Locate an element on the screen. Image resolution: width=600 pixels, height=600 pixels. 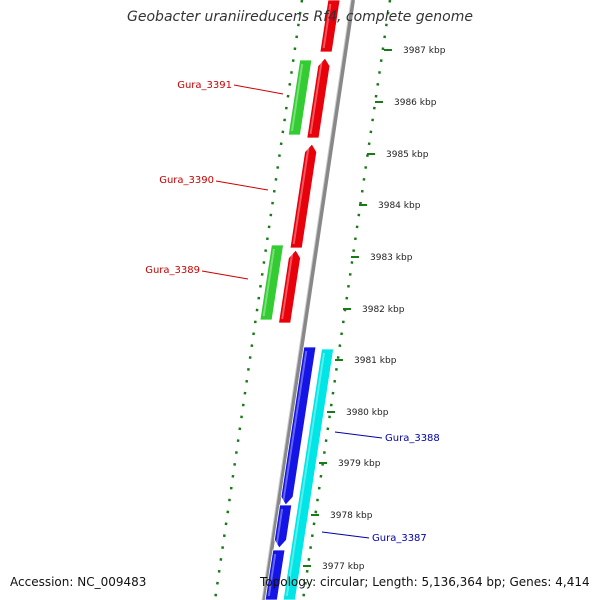
reverse-rna-bar is located at coordinates (308, 474).